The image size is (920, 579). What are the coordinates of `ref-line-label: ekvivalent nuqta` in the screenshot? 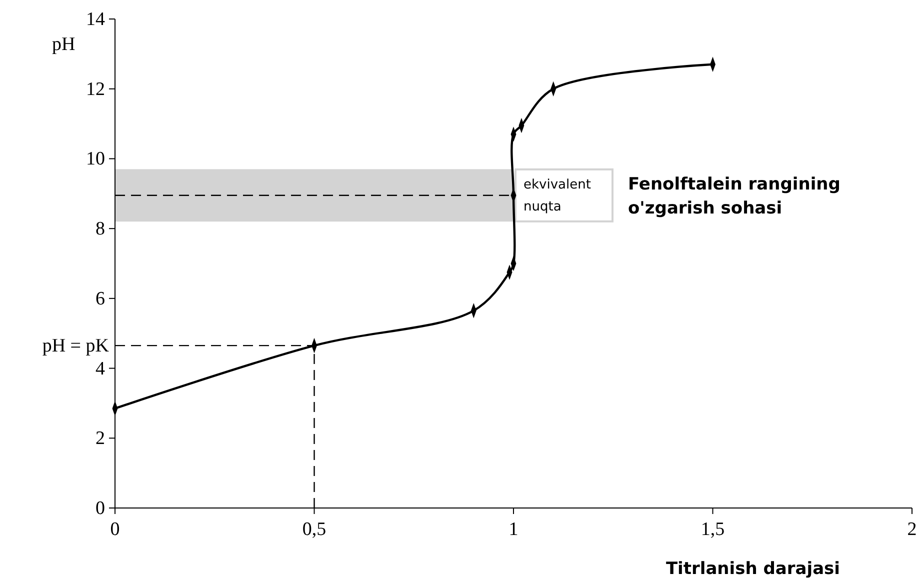 It's located at (557, 195).